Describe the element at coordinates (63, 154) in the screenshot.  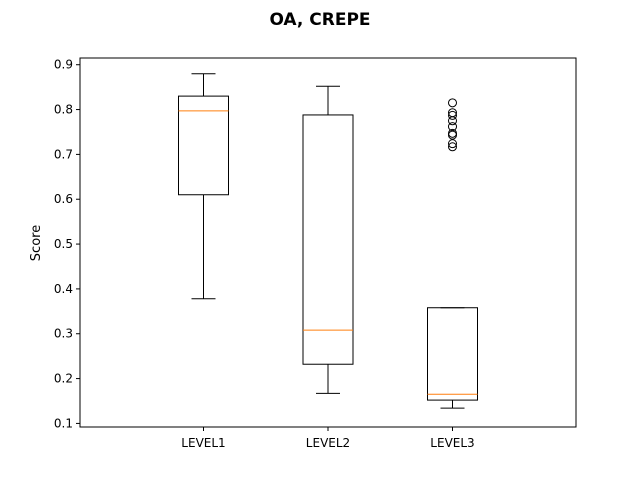
I see `y-tick-label: 0.7` at that location.